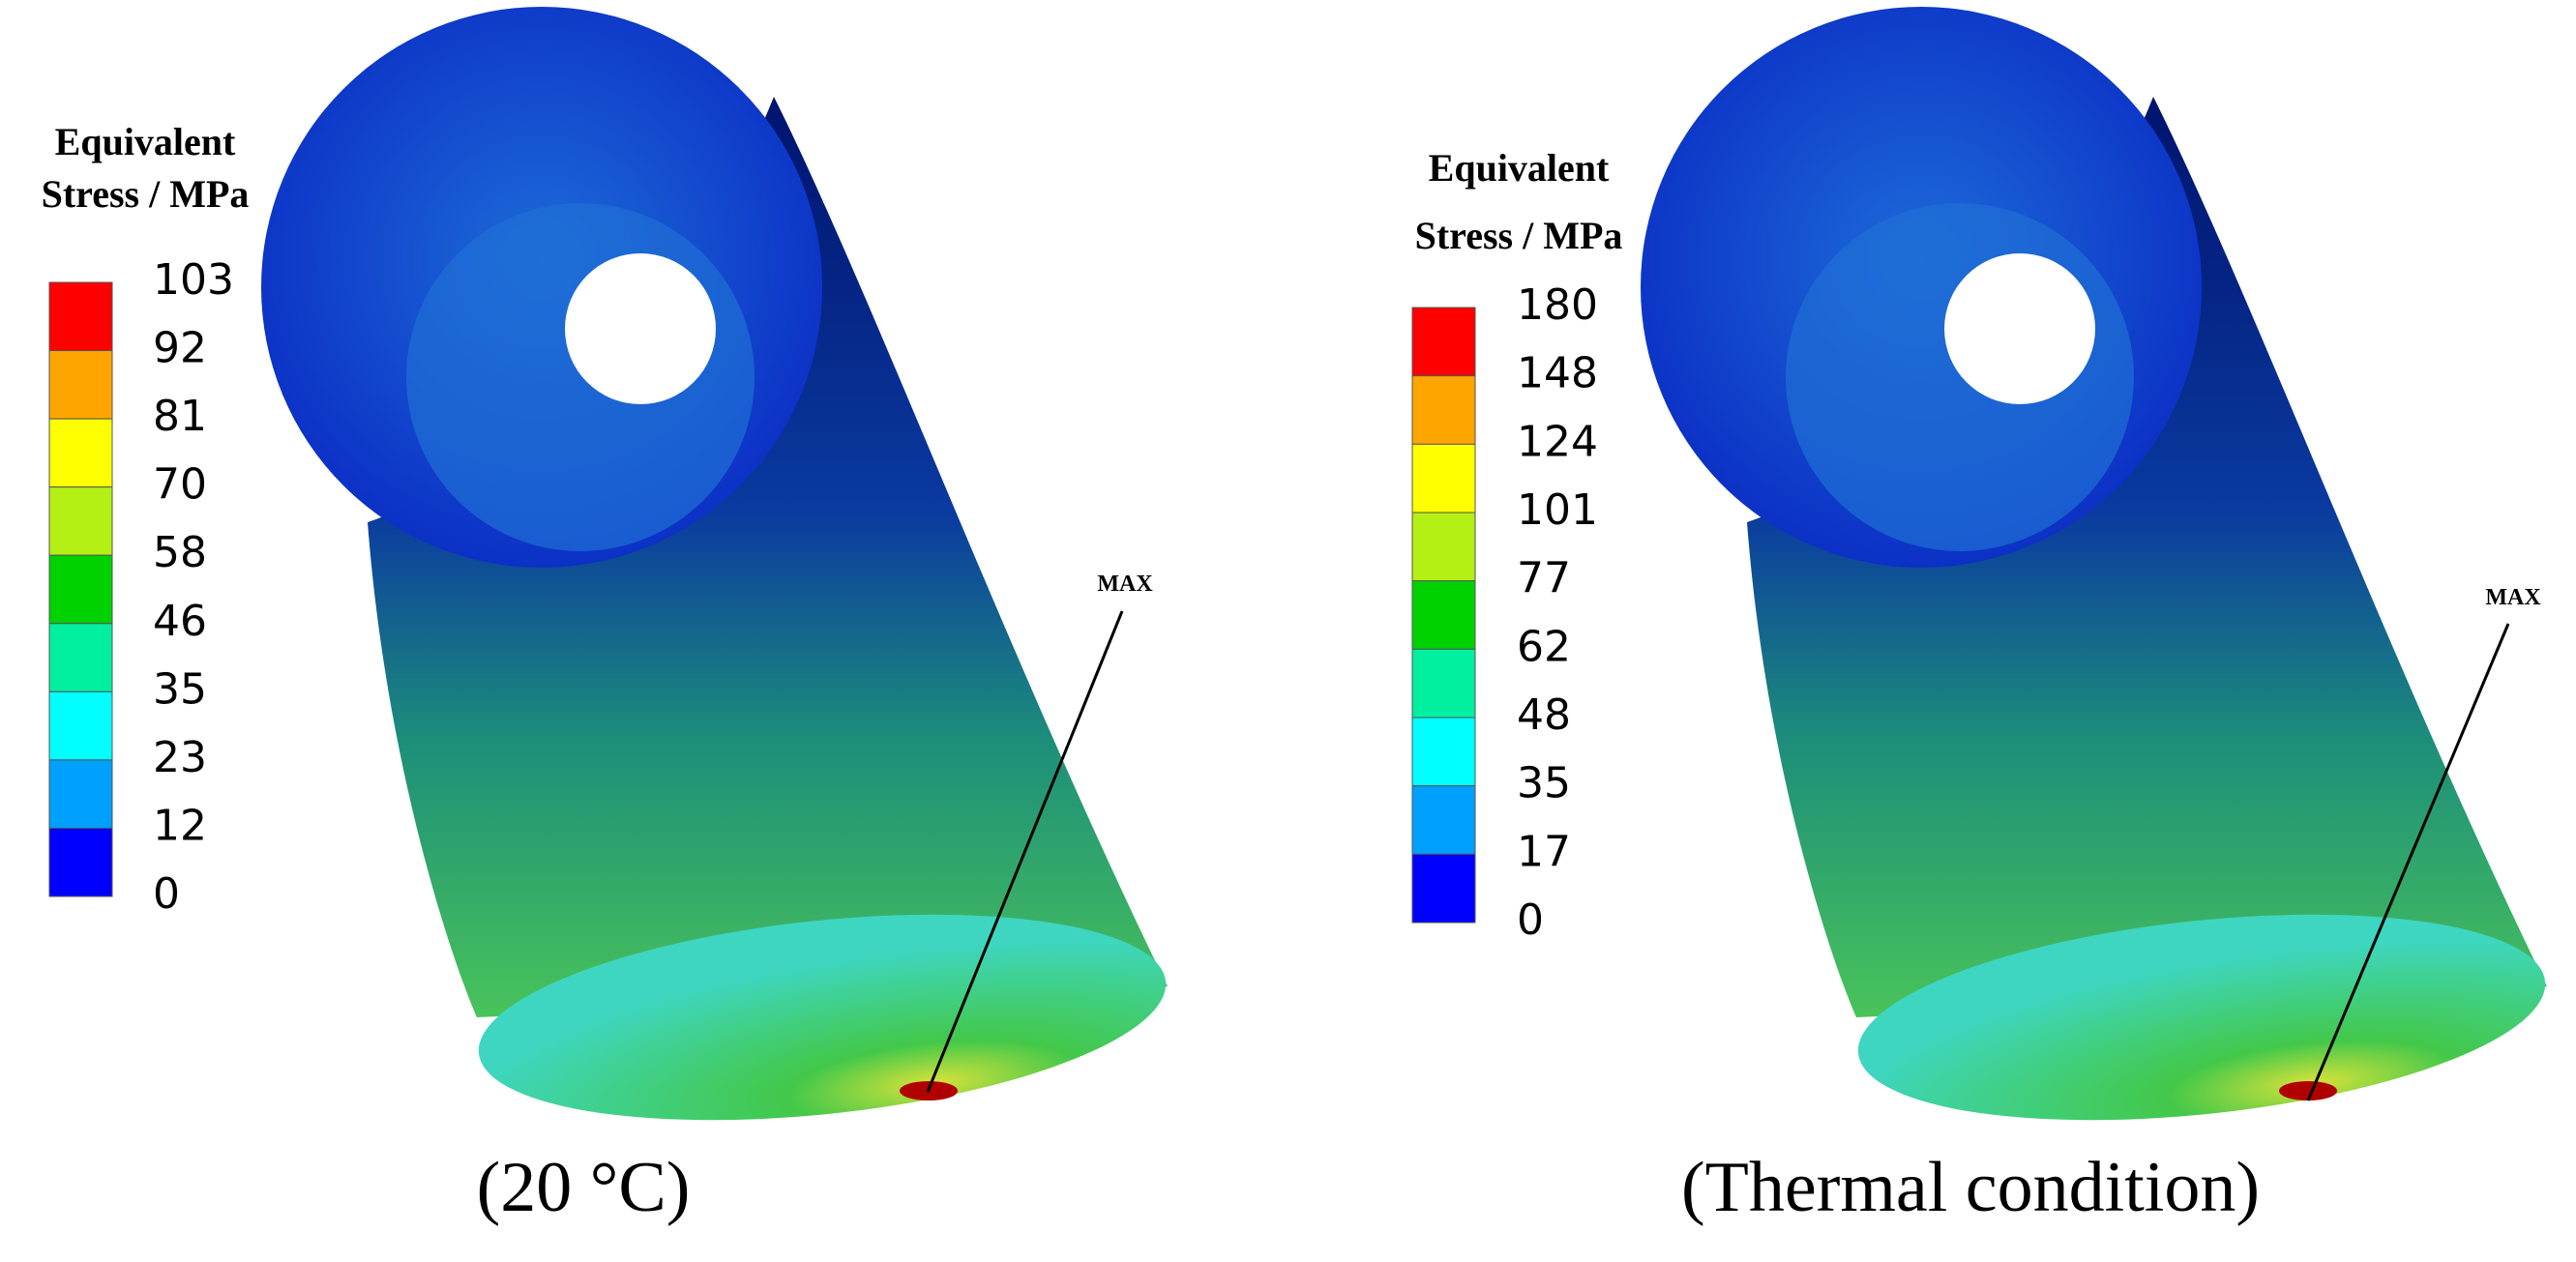  I want to click on colorbar-label: 148, so click(1557, 373).